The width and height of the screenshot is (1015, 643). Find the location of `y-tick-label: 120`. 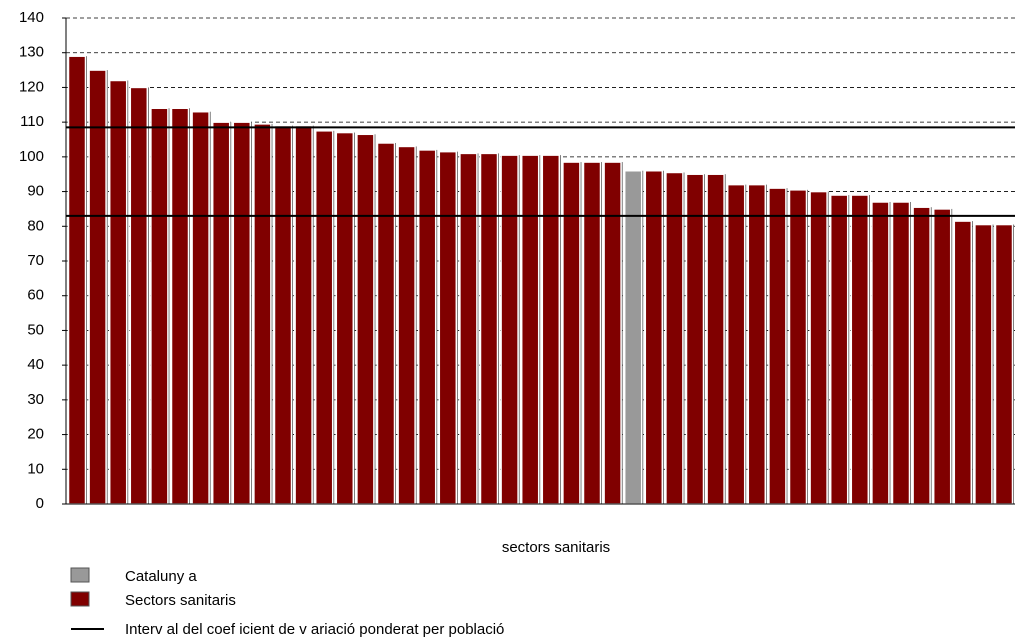

y-tick-label: 120 is located at coordinates (31, 86).